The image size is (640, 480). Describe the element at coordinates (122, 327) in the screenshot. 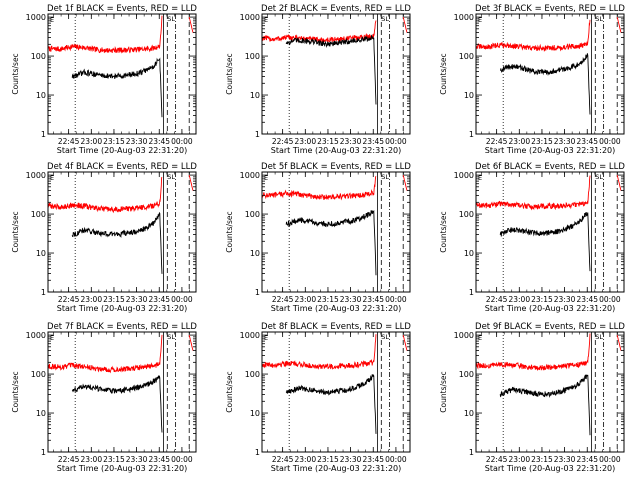

I see `panel-title: Det 7f BLACK = Events, RED = LLD` at that location.